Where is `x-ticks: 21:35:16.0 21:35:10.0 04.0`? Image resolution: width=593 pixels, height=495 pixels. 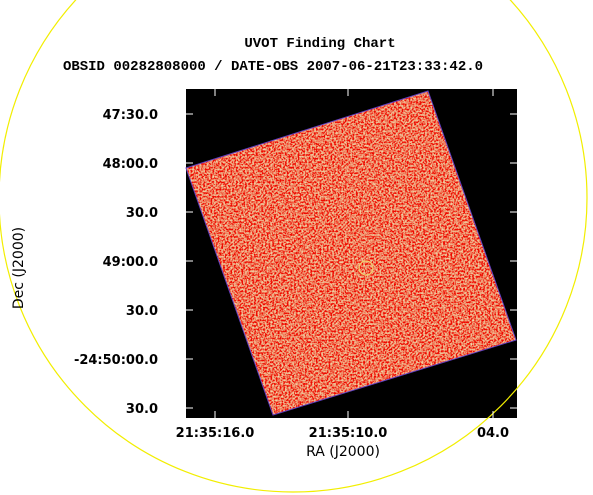
x-ticks: 21:35:16.0 21:35:10.0 04.0 is located at coordinates (342, 433).